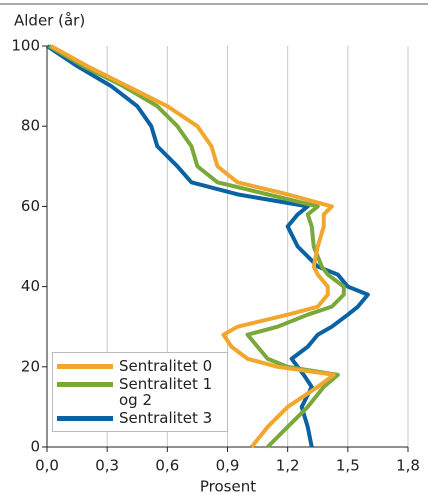 Image resolution: width=428 pixels, height=495 pixels. What do you see at coordinates (408, 466) in the screenshot?
I see `x-tick-label: 1,8` at bounding box center [408, 466].